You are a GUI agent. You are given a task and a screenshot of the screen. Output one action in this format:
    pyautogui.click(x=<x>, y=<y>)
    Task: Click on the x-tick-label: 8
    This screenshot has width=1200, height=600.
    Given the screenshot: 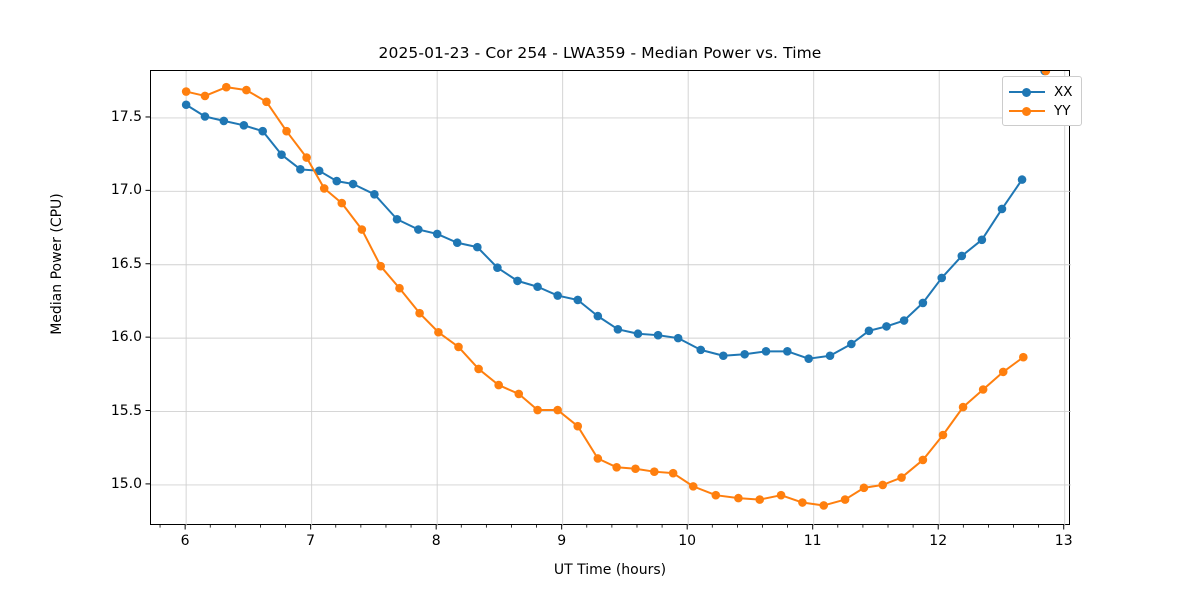 What is the action you would take?
    pyautogui.click(x=436, y=541)
    